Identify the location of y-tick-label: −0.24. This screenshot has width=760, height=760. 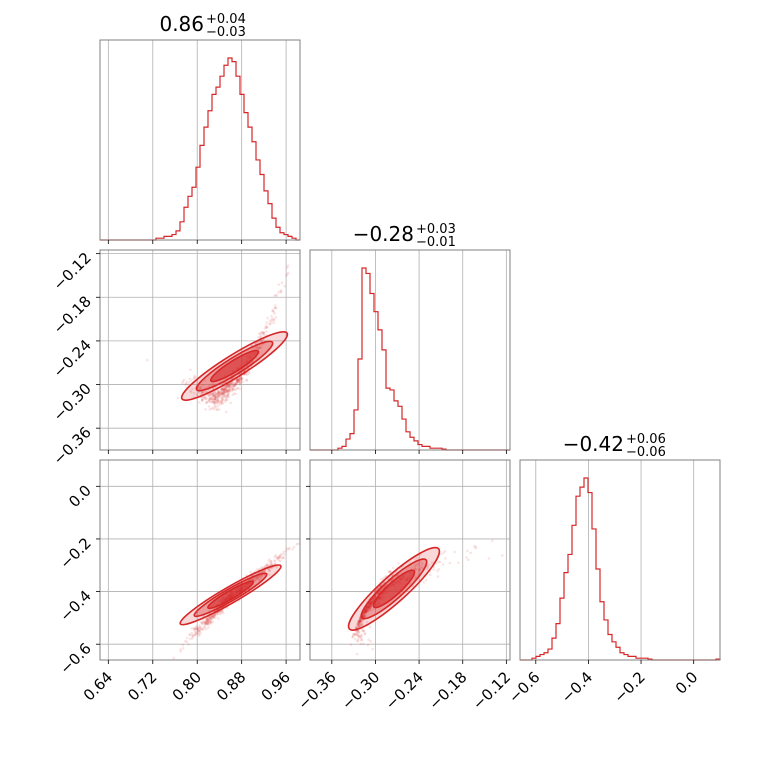
(72, 358).